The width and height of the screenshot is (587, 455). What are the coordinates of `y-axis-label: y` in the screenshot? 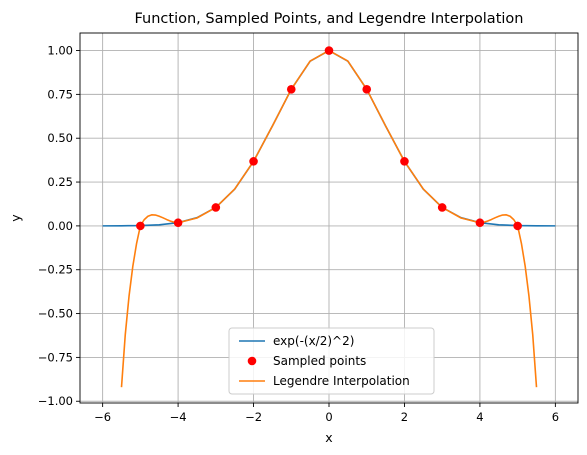 It's located at (15, 218).